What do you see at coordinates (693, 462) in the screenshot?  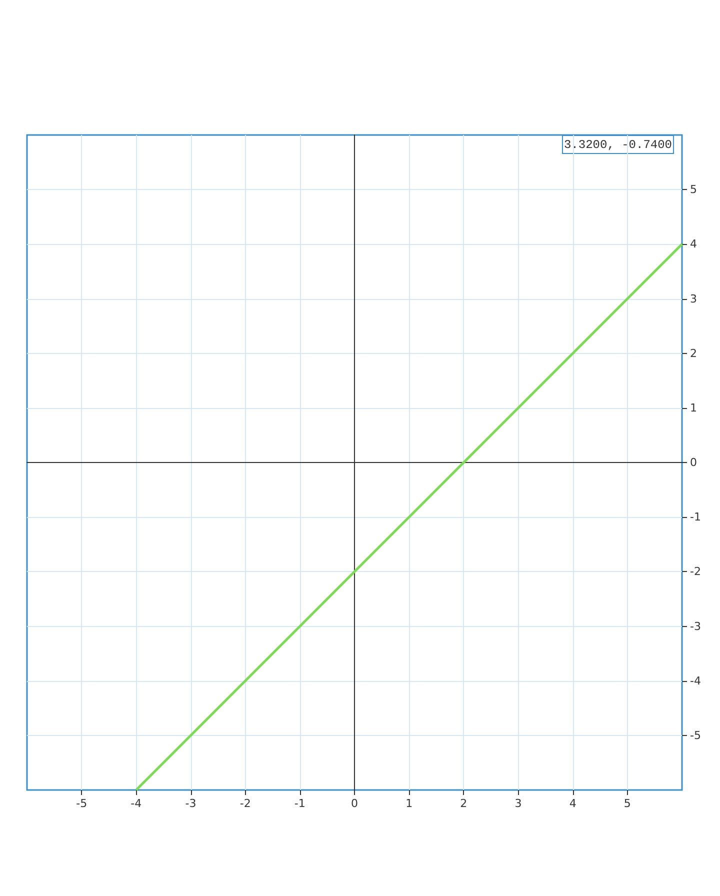 I see `y-tick-label: 0` at bounding box center [693, 462].